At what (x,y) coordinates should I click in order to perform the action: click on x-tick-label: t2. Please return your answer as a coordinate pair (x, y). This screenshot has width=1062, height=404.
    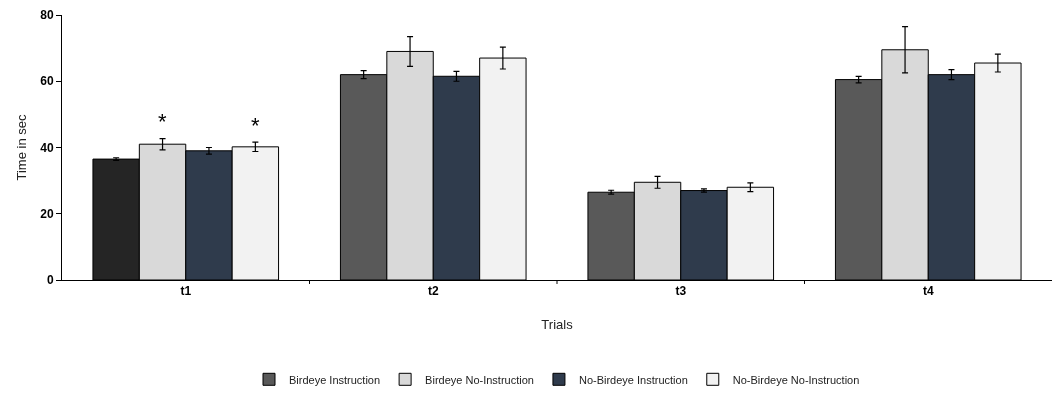
    Looking at the image, I should click on (433, 291).